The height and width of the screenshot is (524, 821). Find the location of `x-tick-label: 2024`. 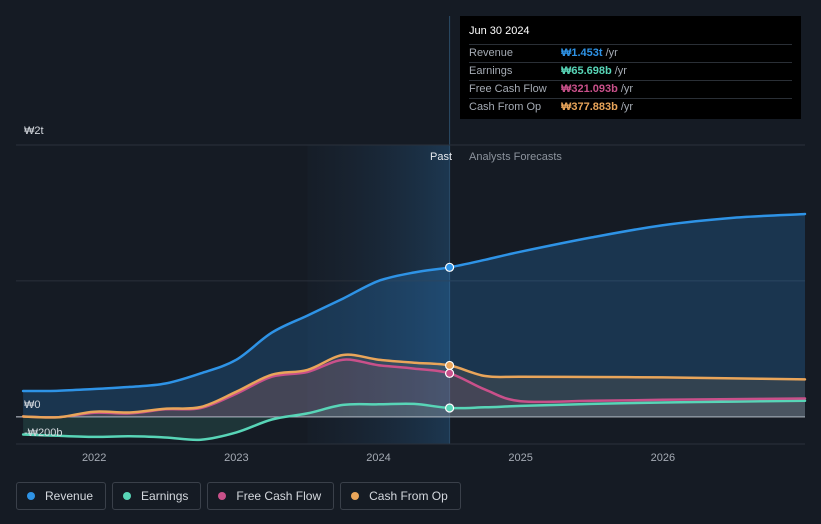

x-tick-label: 2024 is located at coordinates (378, 458).